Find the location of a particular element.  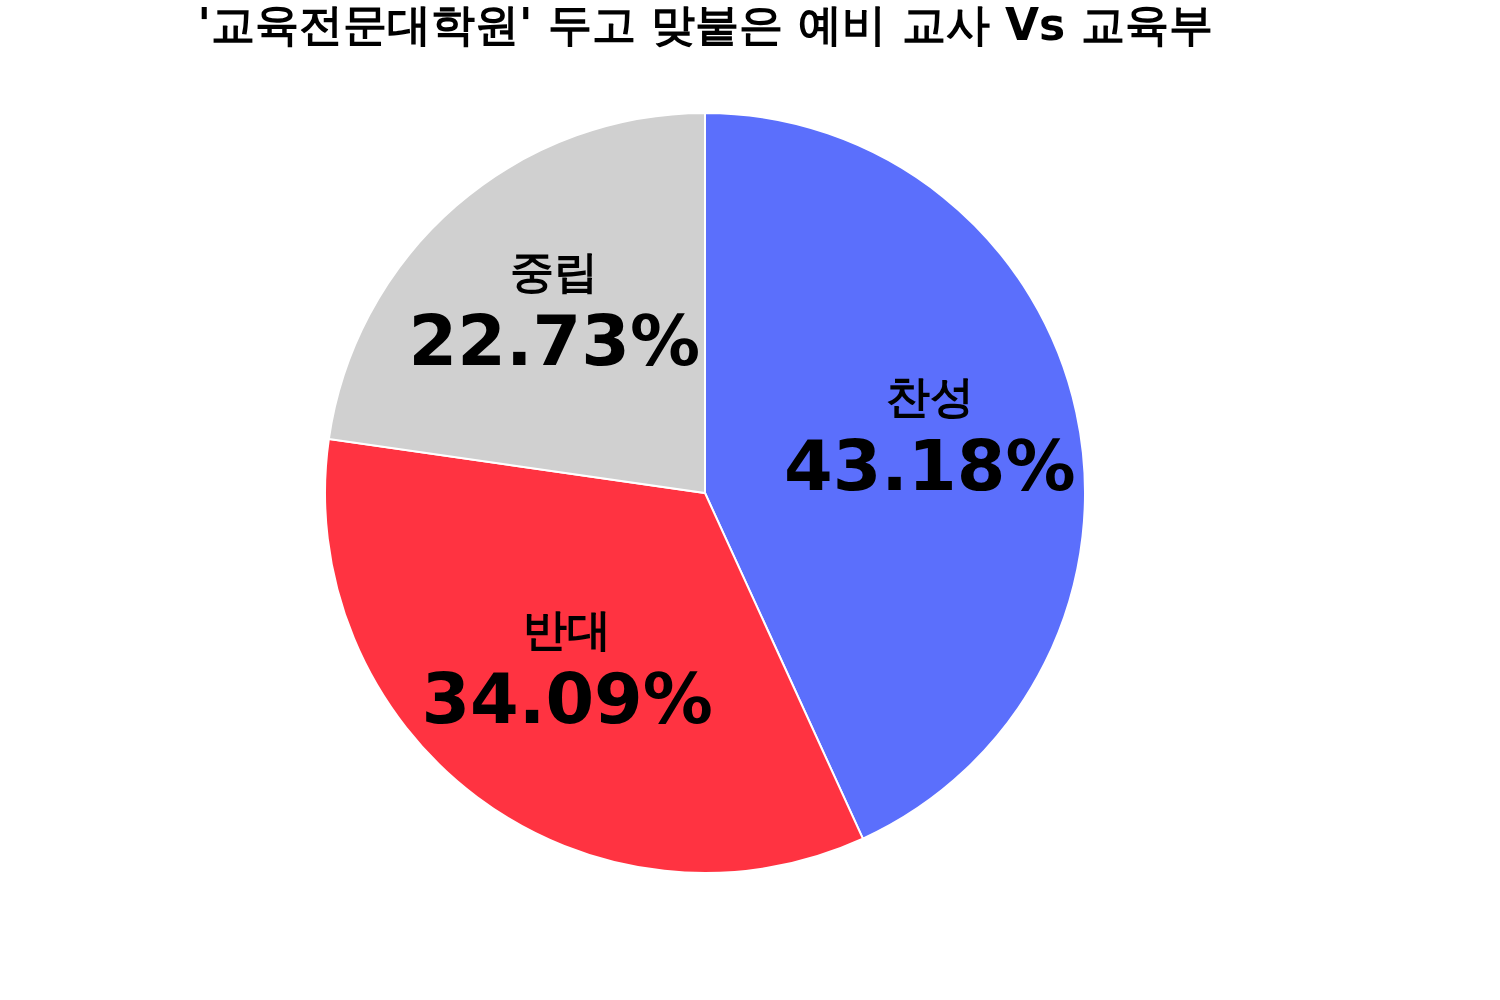

data-label: 22.73% is located at coordinates (554, 341).